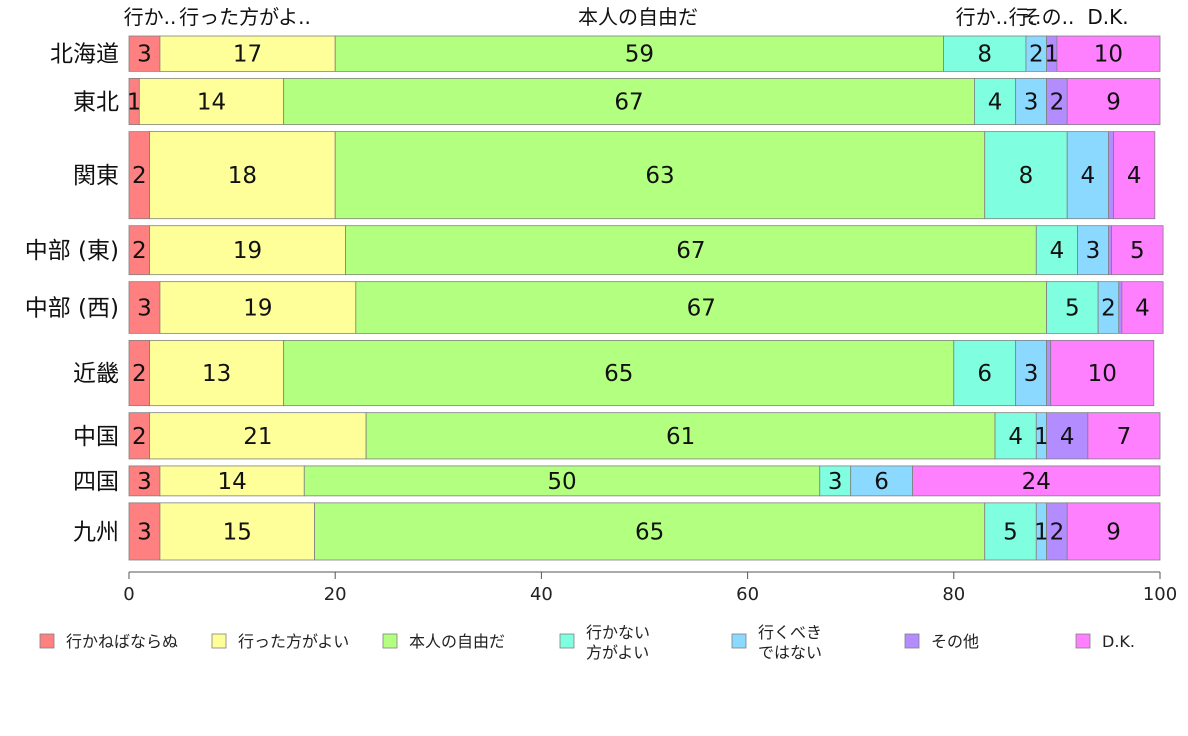 Image resolution: width=1188 pixels, height=736 pixels. I want to click on category-label: 四国, so click(96, 482).